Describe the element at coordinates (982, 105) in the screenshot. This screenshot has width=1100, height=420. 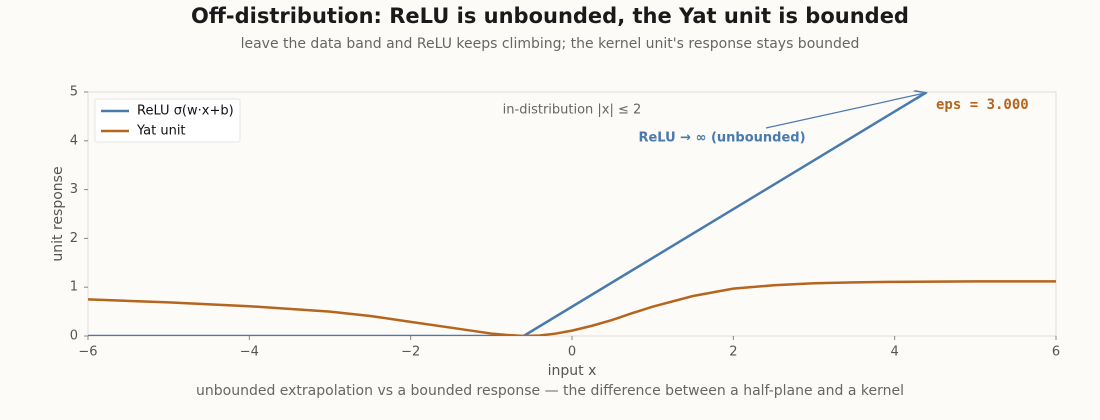
I see `eps-annotation: eps = 3.000` at that location.